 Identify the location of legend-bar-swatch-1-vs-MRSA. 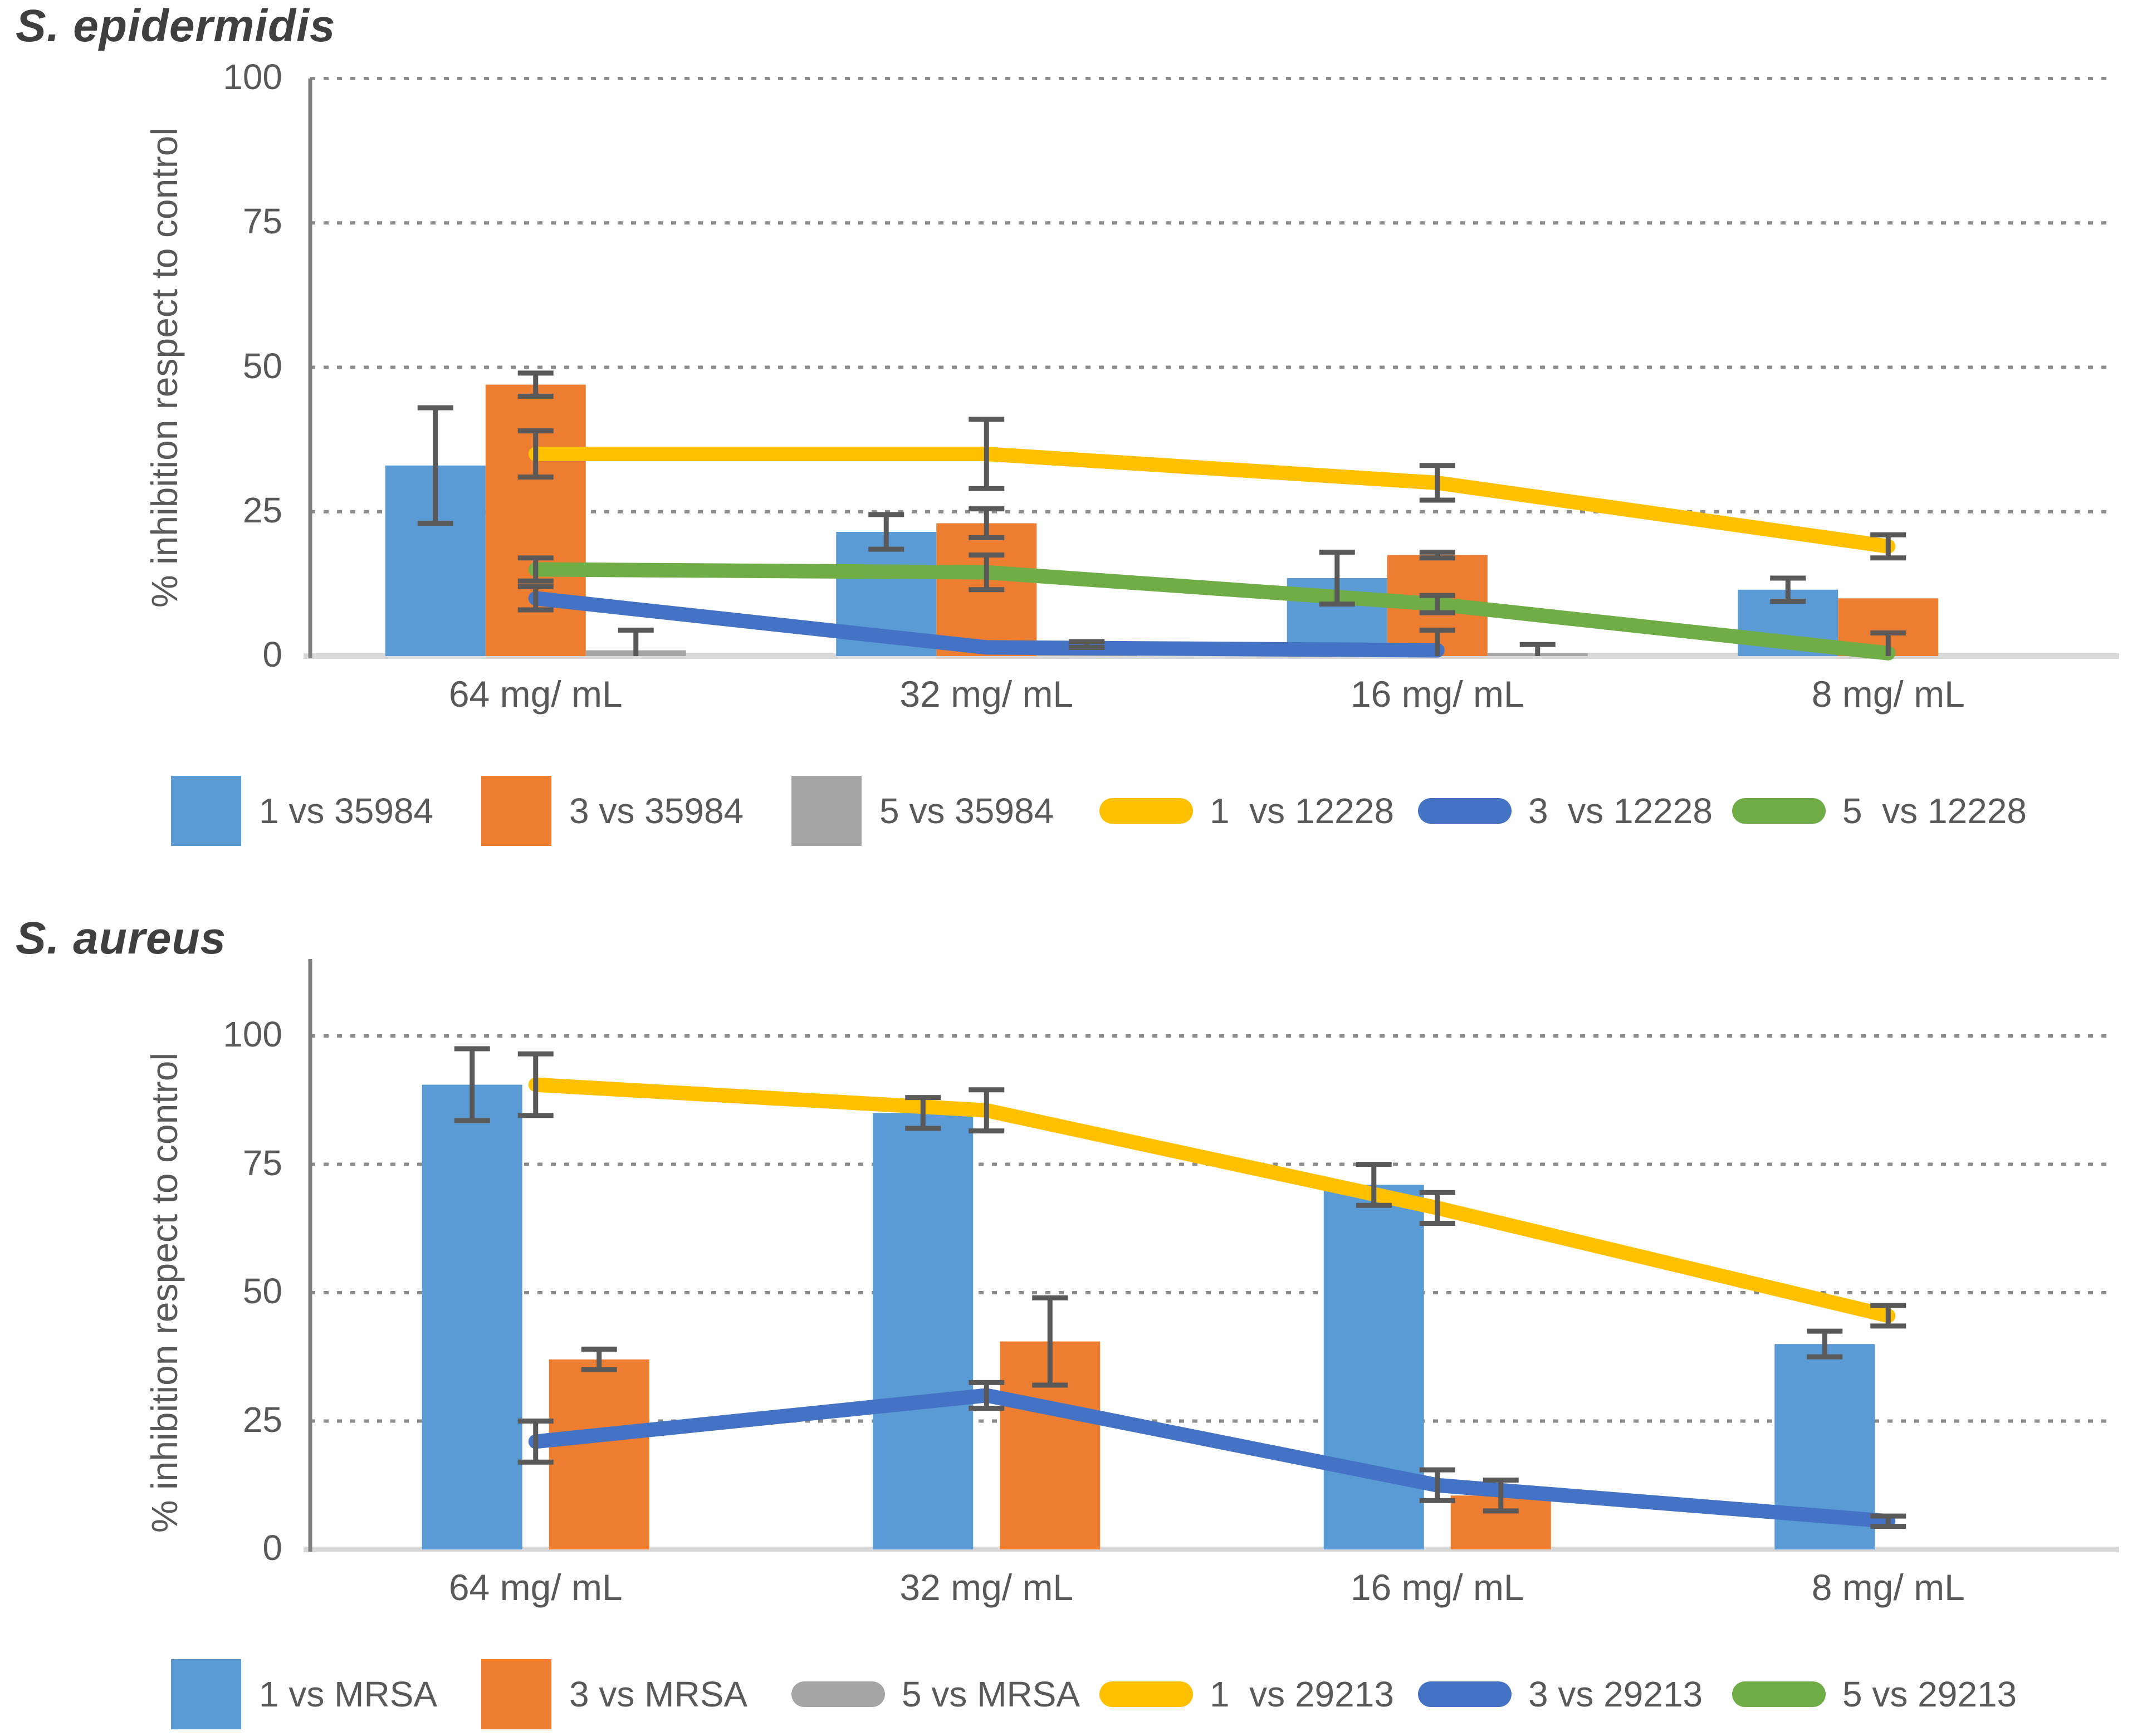
(206, 1694).